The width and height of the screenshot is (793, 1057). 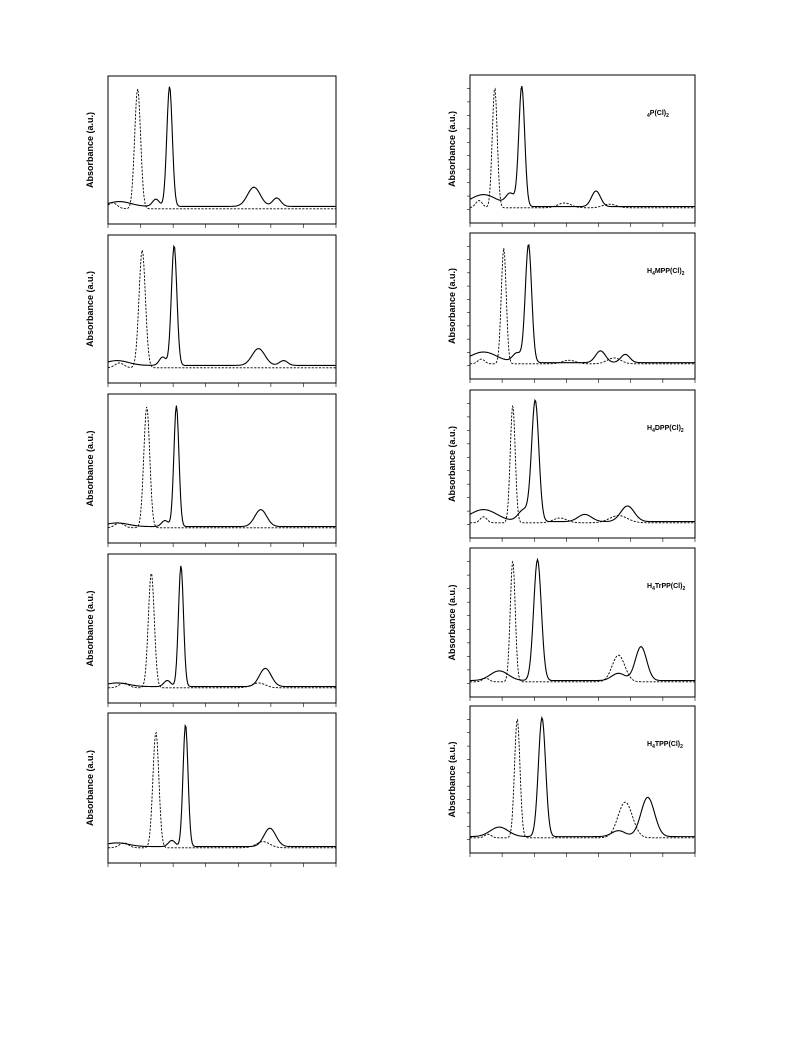 I want to click on panel-left-3: Absorbance (a.u.), so click(x=211, y=630).